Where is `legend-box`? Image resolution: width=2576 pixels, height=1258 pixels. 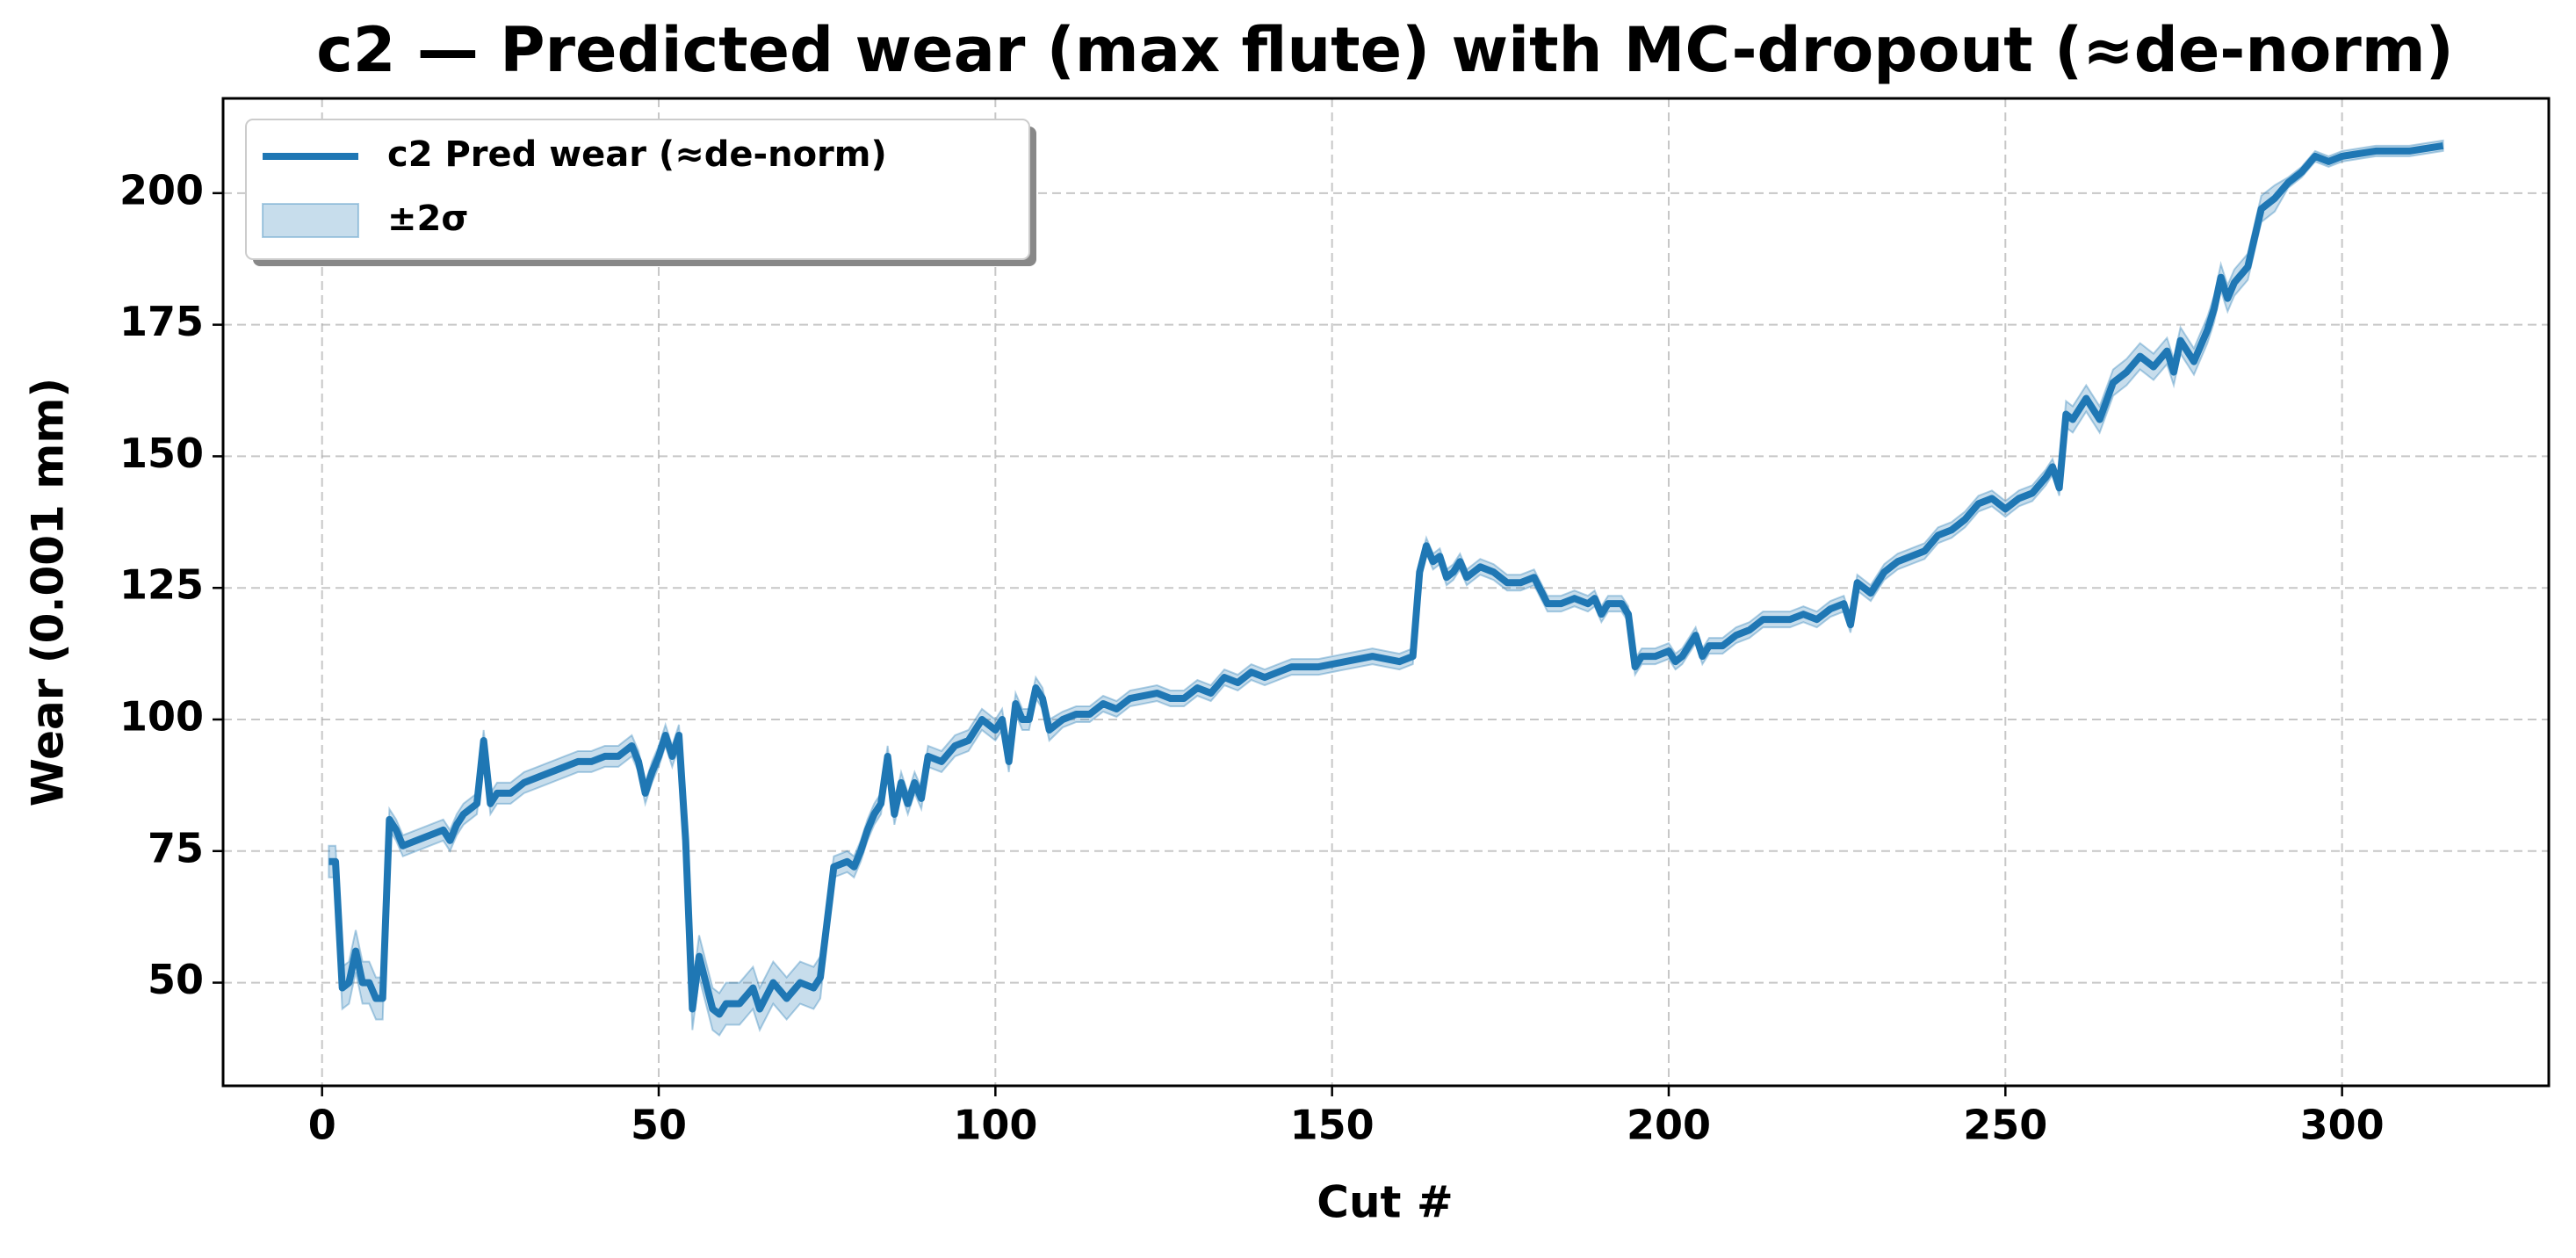 legend-box is located at coordinates (637, 189).